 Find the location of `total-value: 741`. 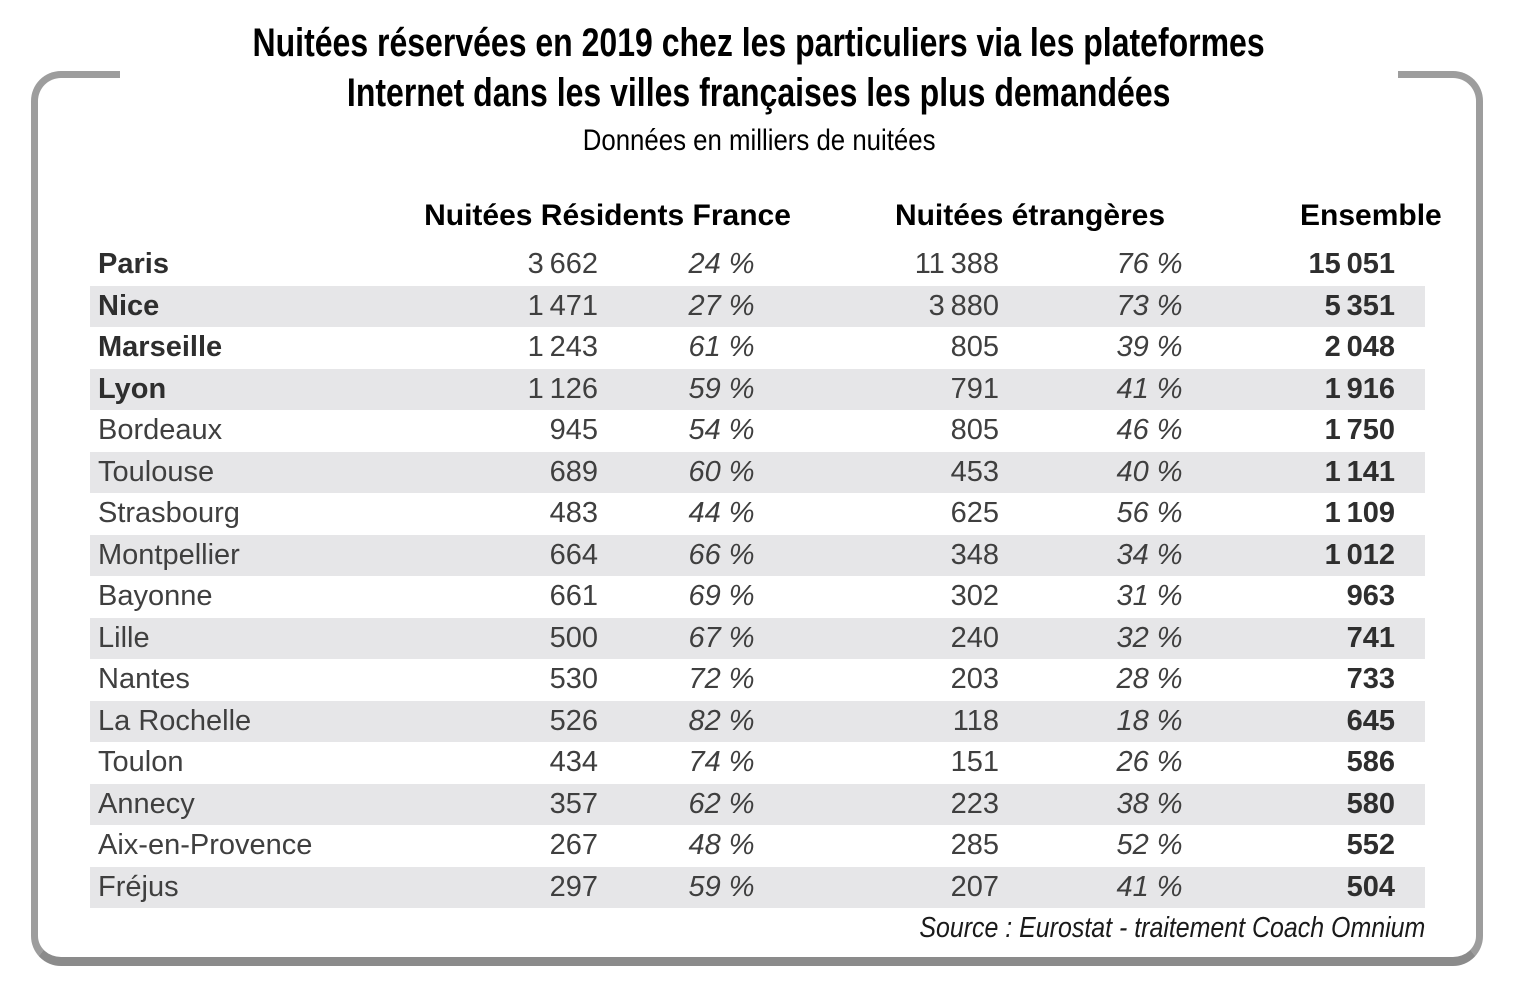

total-value: 741 is located at coordinates (1370, 637).